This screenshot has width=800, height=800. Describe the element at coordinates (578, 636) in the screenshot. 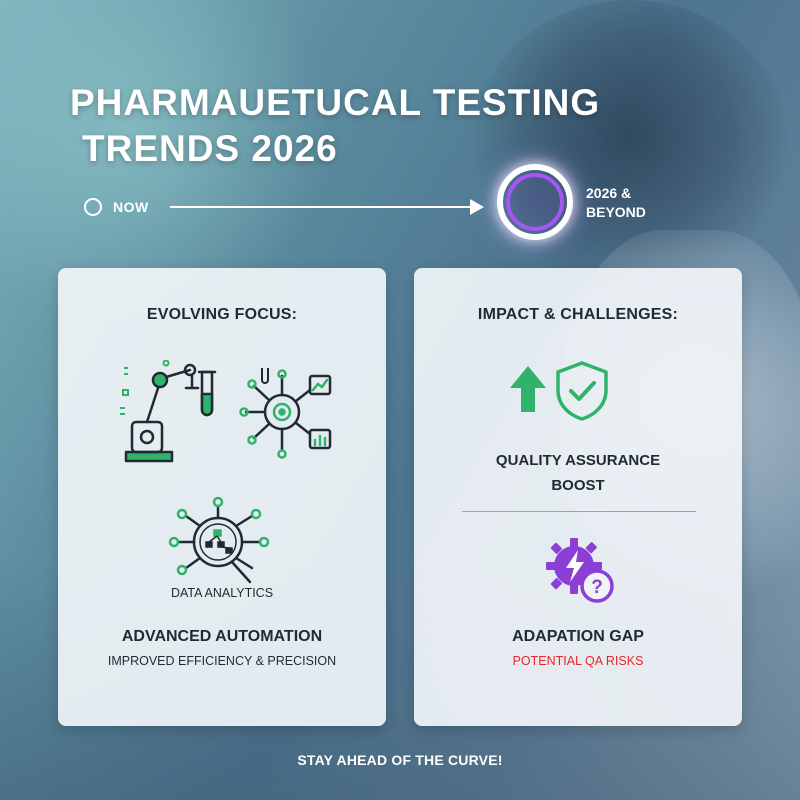

I see `adaptation-gap-label: ADAPATION GAP` at that location.